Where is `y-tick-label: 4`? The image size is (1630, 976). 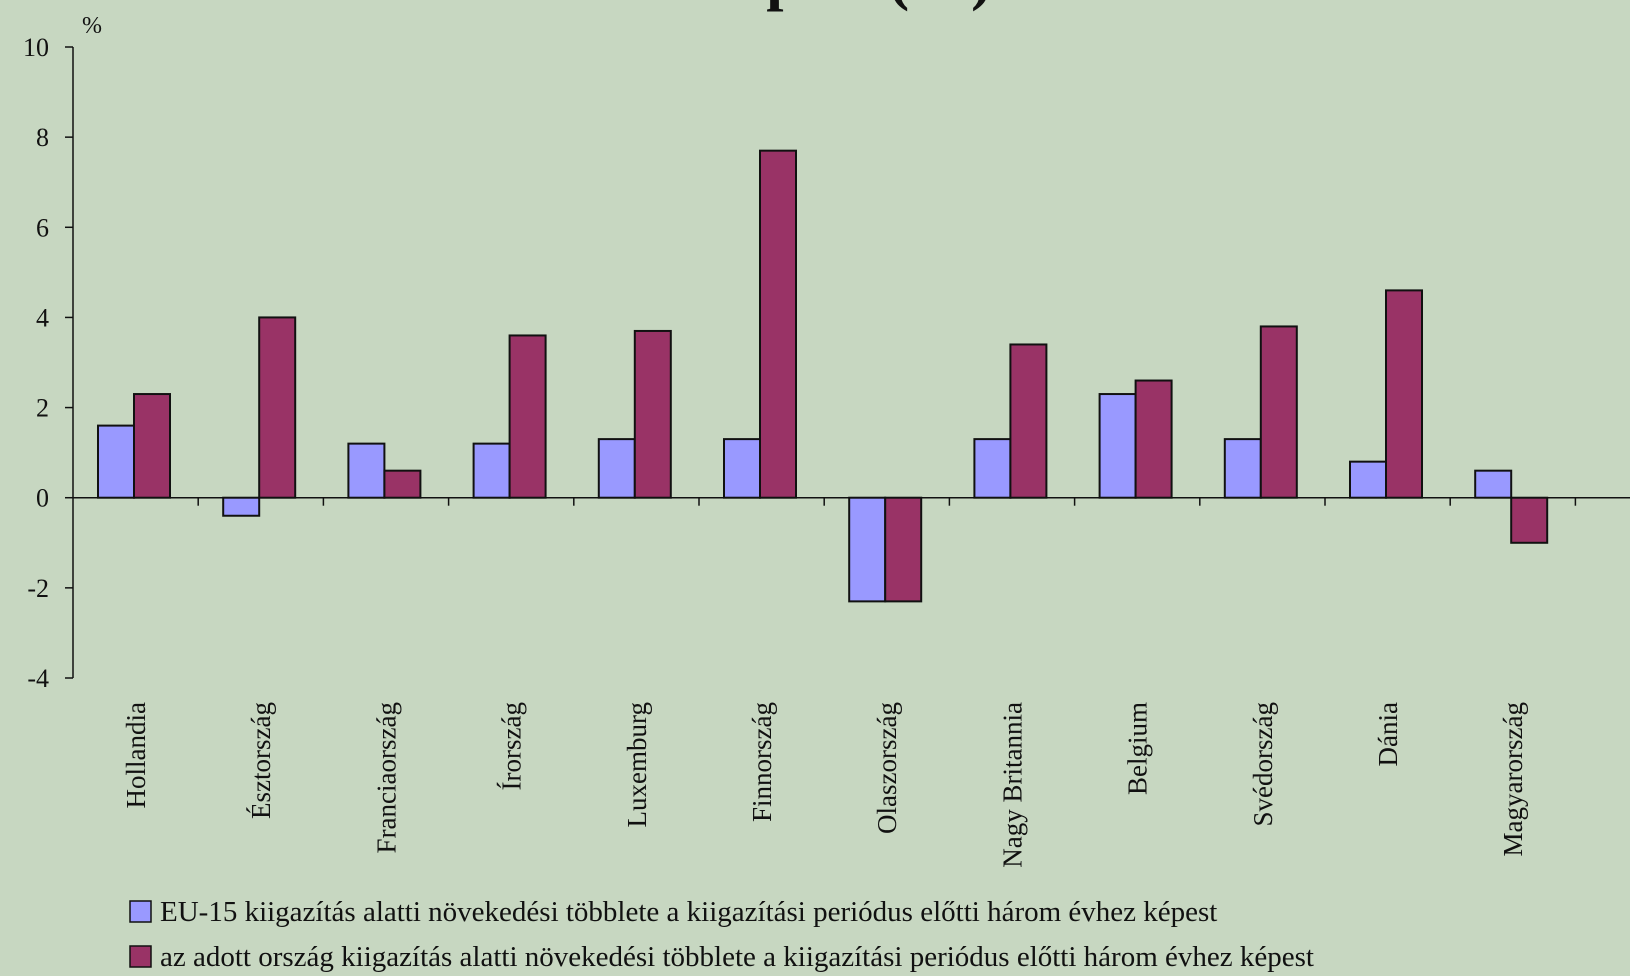 y-tick-label: 4 is located at coordinates (42, 317).